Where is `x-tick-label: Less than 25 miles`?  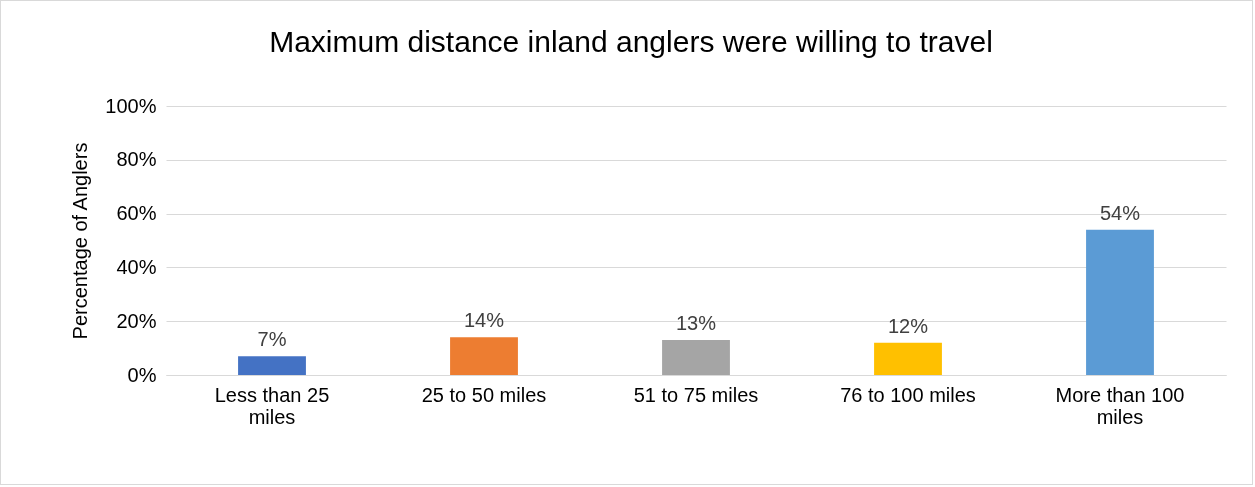 x-tick-label: Less than 25 miles is located at coordinates (272, 405).